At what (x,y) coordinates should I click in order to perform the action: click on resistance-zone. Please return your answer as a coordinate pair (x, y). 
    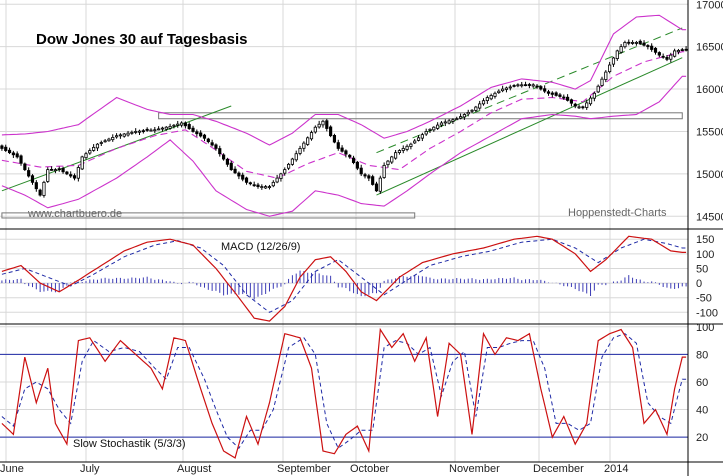
    Looking at the image, I should click on (420, 116).